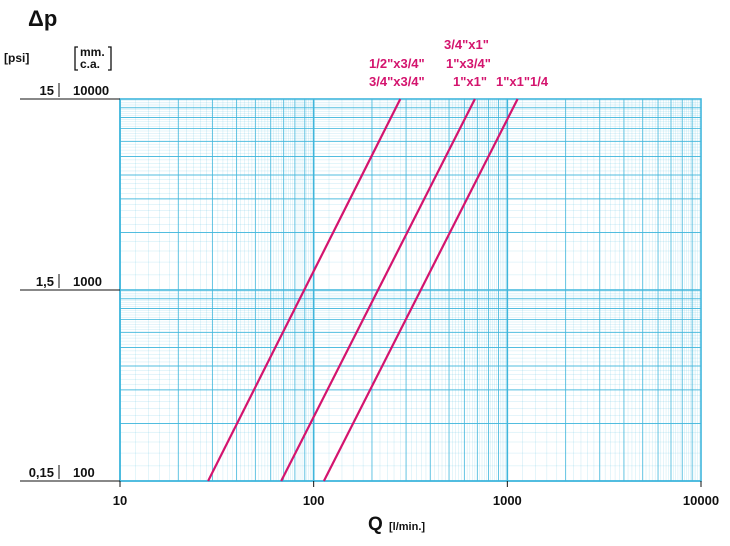 The height and width of the screenshot is (546, 730). I want to click on x-tick-label: 1000, so click(507, 500).